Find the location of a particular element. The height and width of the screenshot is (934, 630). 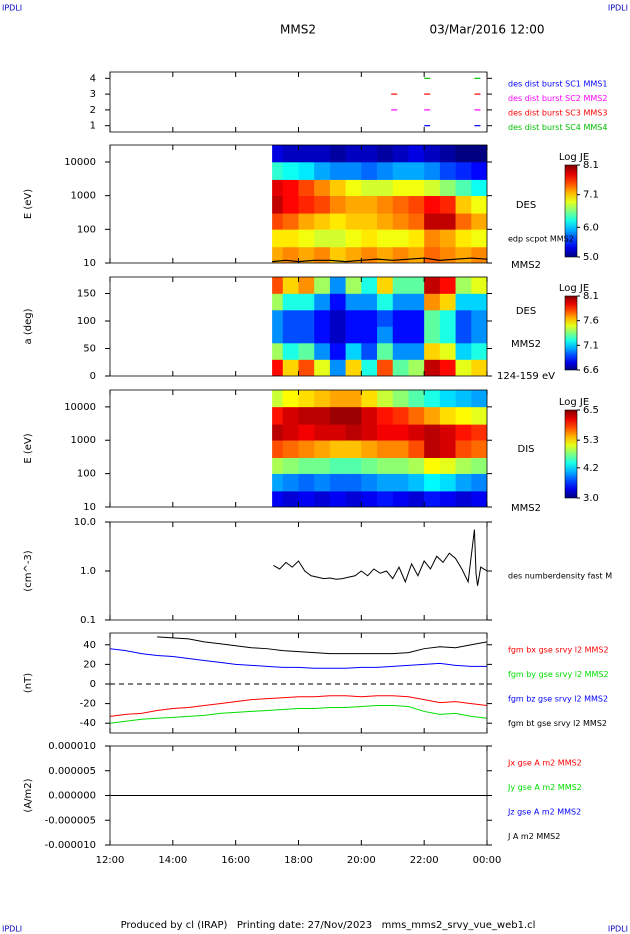

y-tick-label: 0 is located at coordinates (93, 684).